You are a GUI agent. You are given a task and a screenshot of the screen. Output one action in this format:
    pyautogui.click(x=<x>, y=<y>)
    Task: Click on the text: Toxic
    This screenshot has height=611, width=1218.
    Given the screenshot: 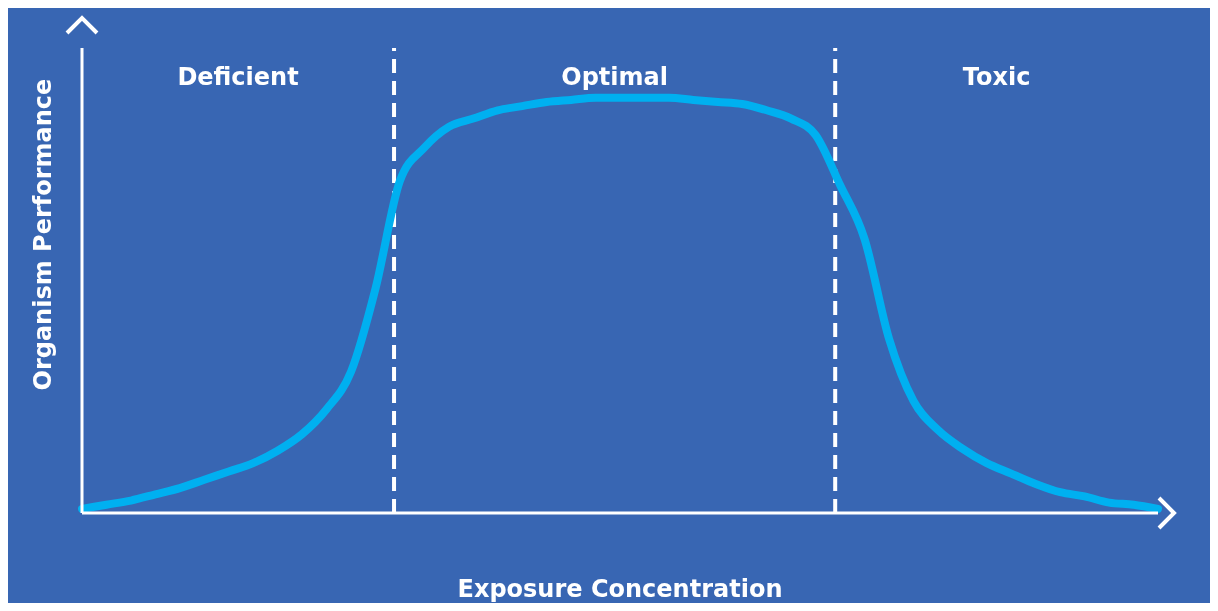 What is the action you would take?
    pyautogui.click(x=996, y=77)
    